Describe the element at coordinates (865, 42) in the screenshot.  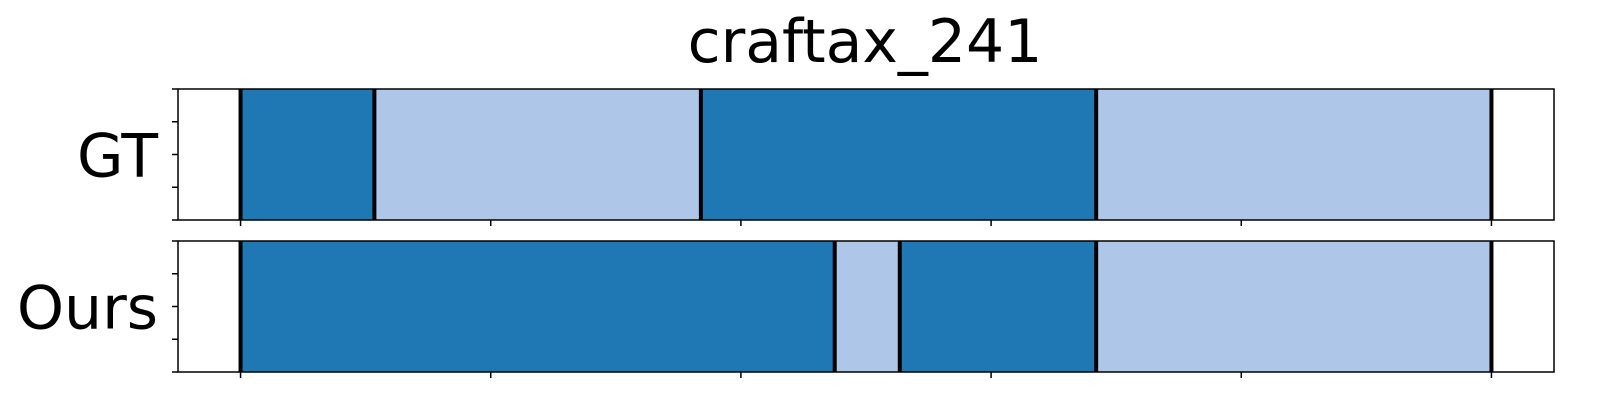
I see `chart-title: craftax_241` at that location.